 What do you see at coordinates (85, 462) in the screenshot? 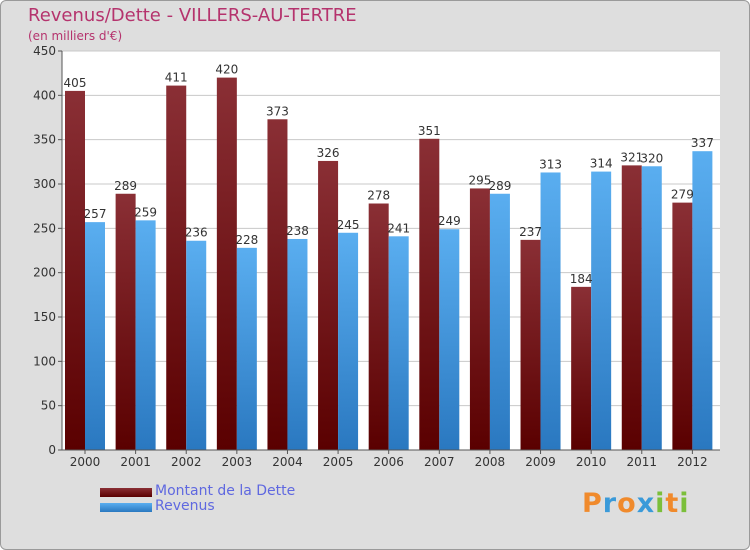
I see `x-tick-label: 2000` at bounding box center [85, 462].